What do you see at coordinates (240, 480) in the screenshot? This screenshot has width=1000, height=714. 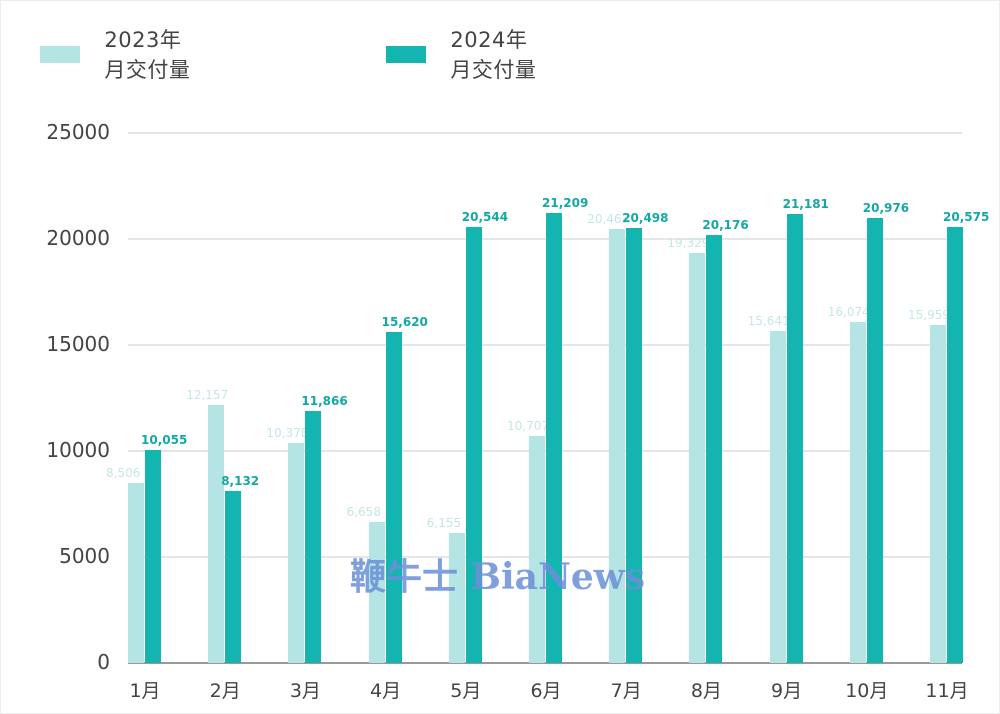 I see `data-label-2024: 8,132` at bounding box center [240, 480].